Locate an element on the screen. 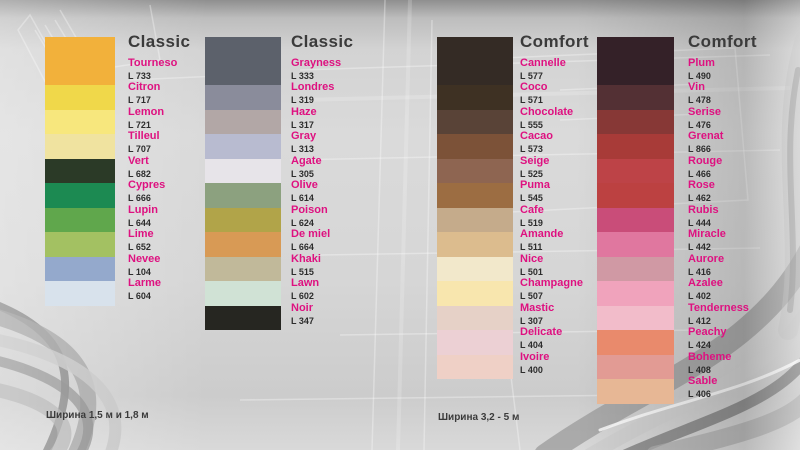  color-label-row: Chocolate L 555 is located at coordinates (547, 117).